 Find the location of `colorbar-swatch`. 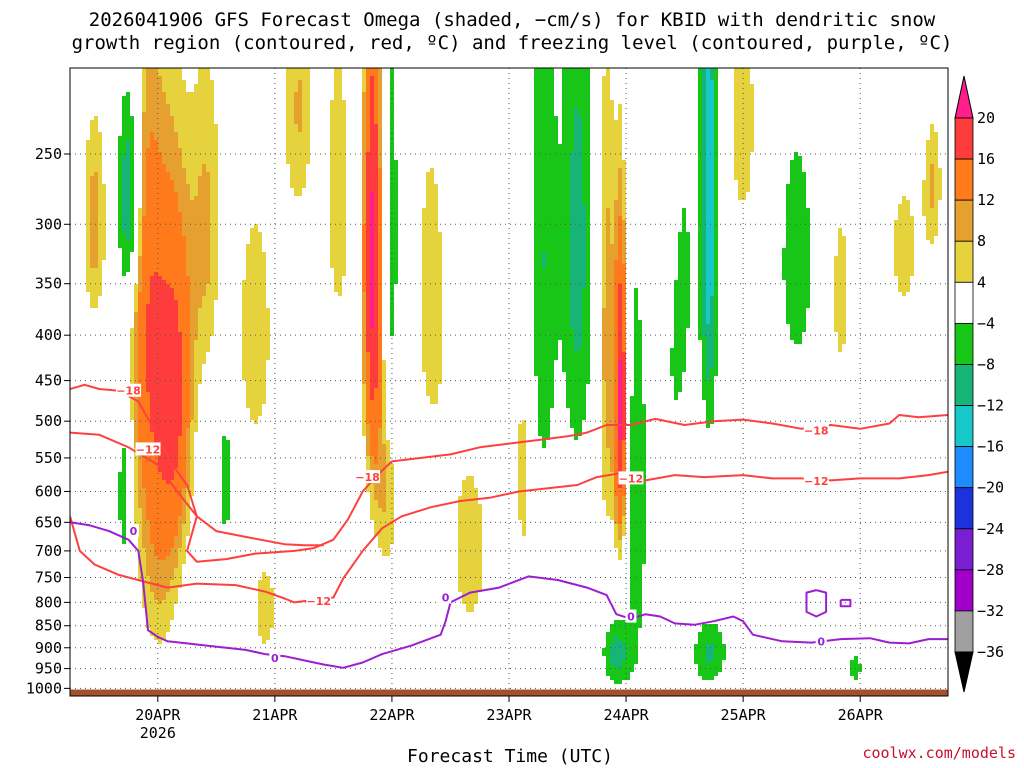

colorbar-swatch is located at coordinates (964, 179).